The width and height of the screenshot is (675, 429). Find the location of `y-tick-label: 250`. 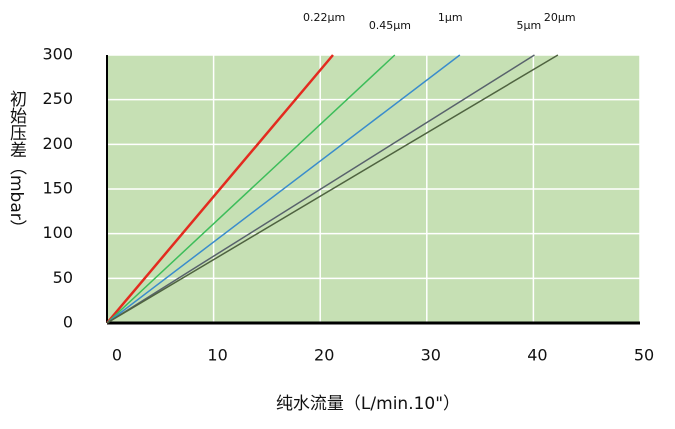

y-tick-label: 250 is located at coordinates (57, 98).